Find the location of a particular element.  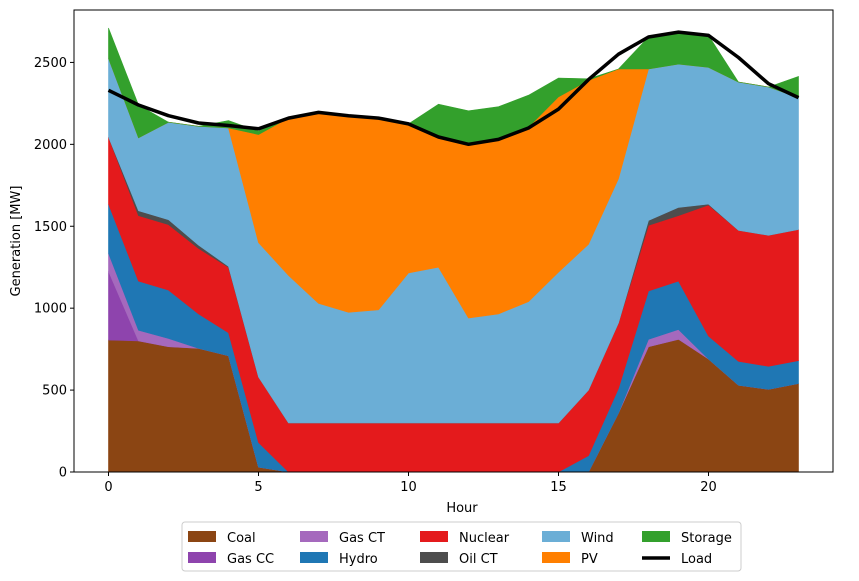

y-tick-label: 1500 is located at coordinates (50, 227).